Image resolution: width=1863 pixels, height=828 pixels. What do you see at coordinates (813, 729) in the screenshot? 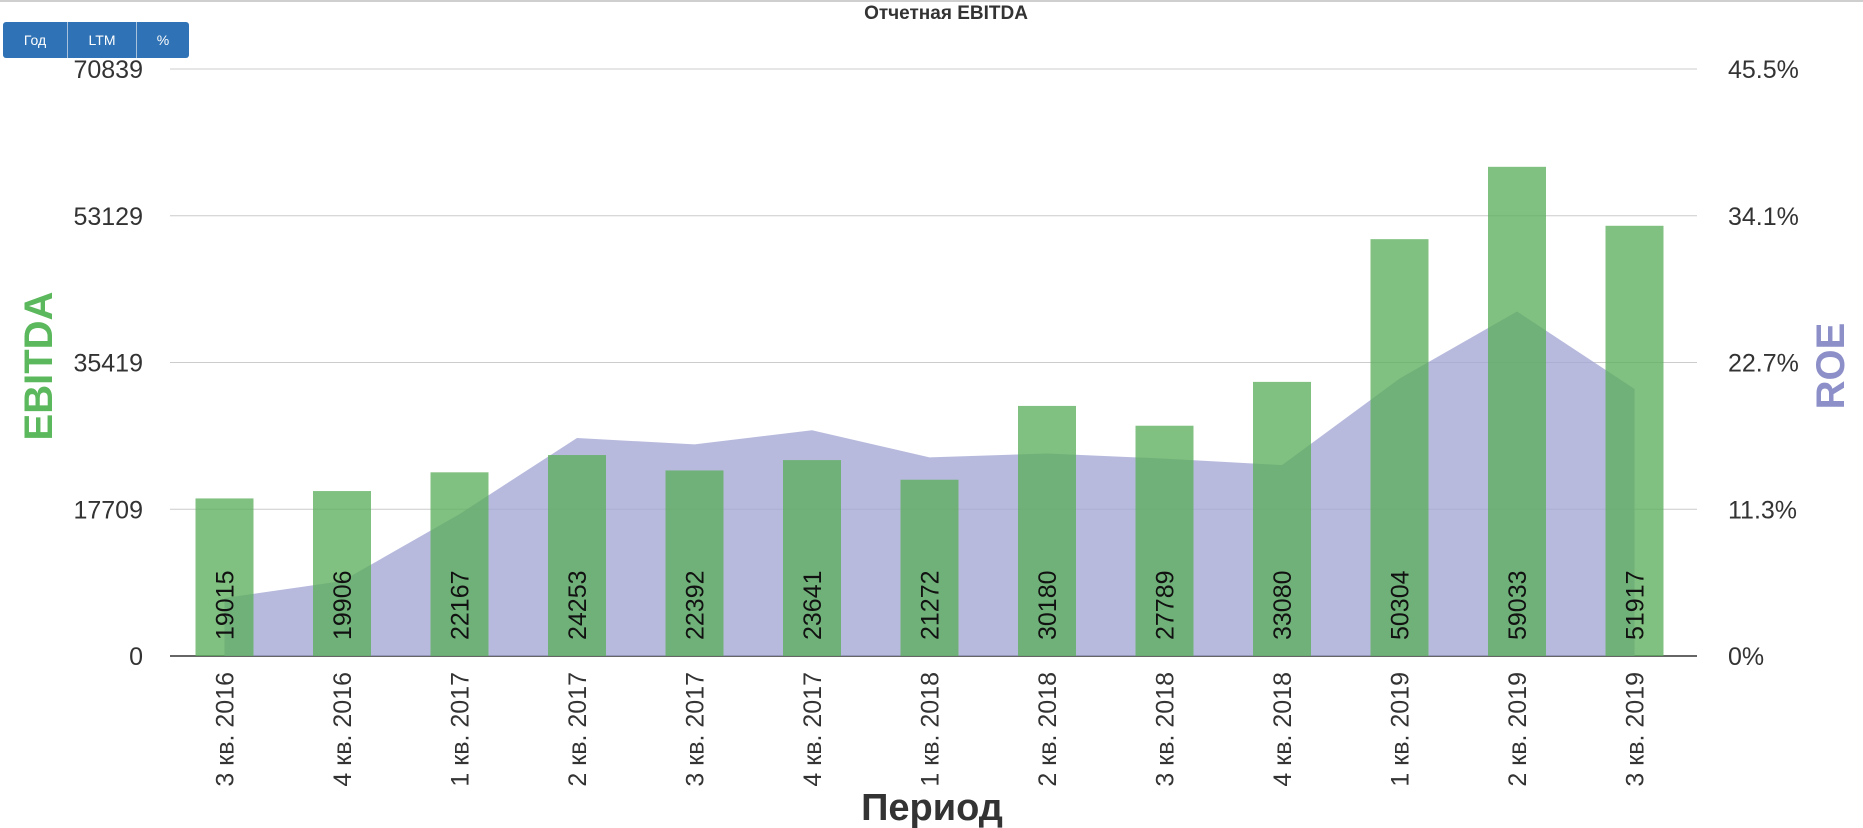
I see `x-tick-label: 4 кв. 2017` at bounding box center [813, 729].